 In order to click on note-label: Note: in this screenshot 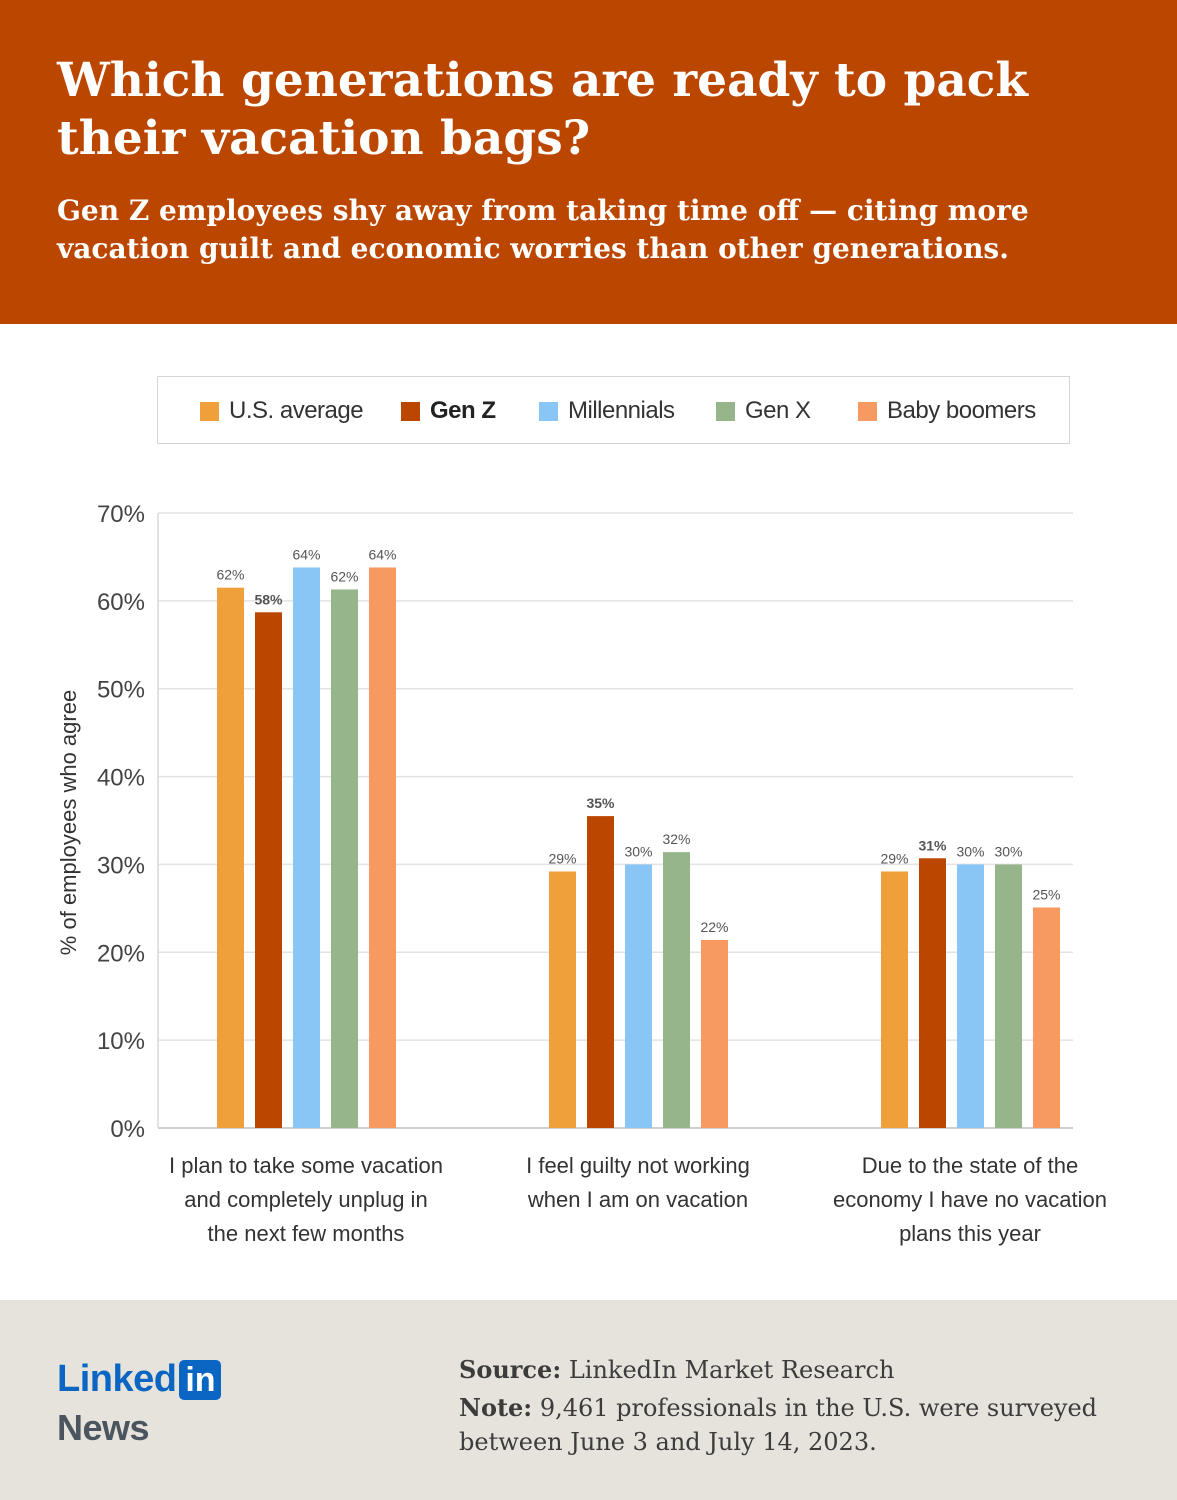, I will do `click(496, 1407)`.